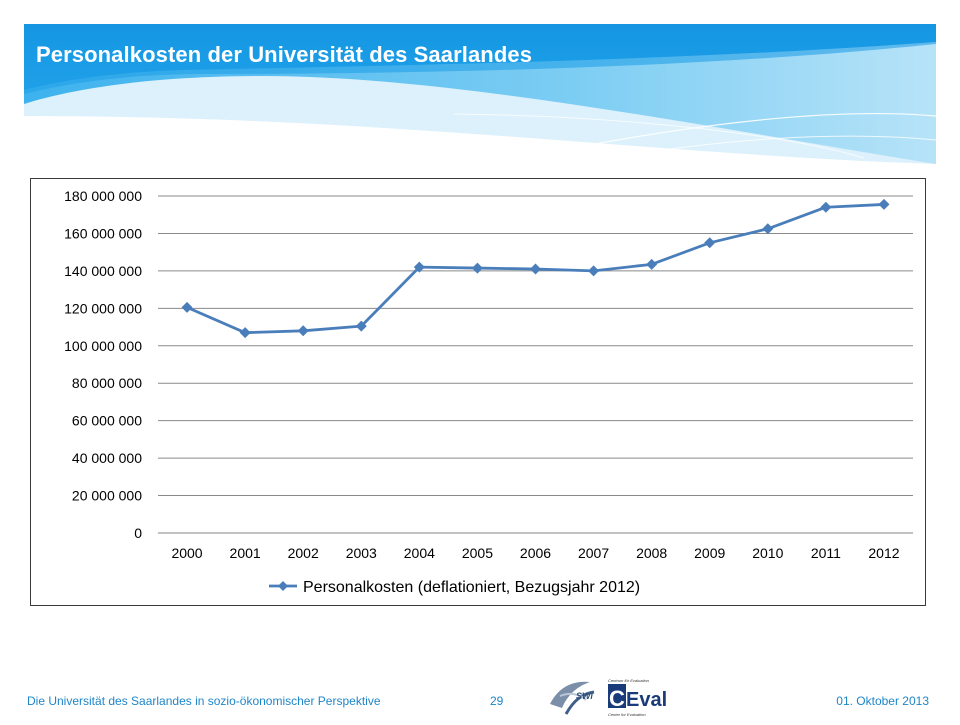 The width and height of the screenshot is (960, 725). I want to click on series-layer, so click(535, 268).